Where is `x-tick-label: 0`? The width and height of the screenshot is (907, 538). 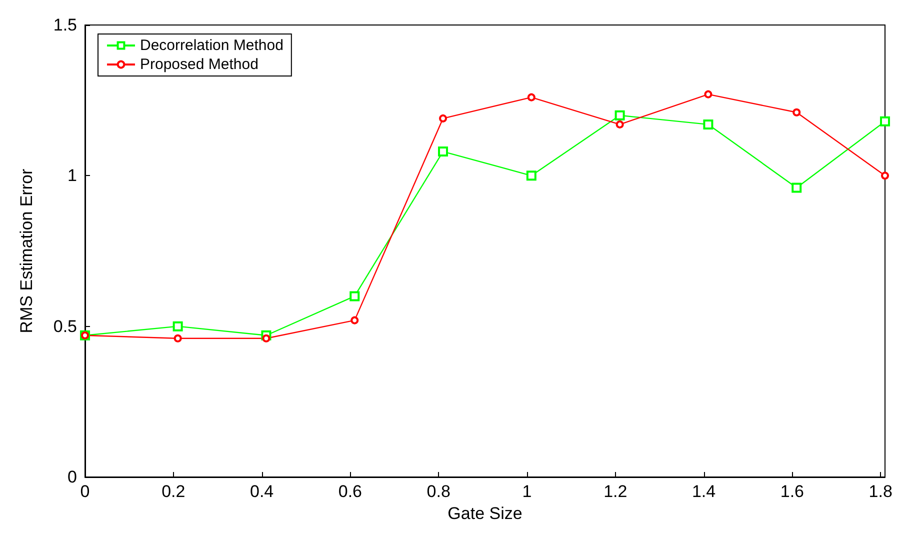 x-tick-label: 0 is located at coordinates (85, 491).